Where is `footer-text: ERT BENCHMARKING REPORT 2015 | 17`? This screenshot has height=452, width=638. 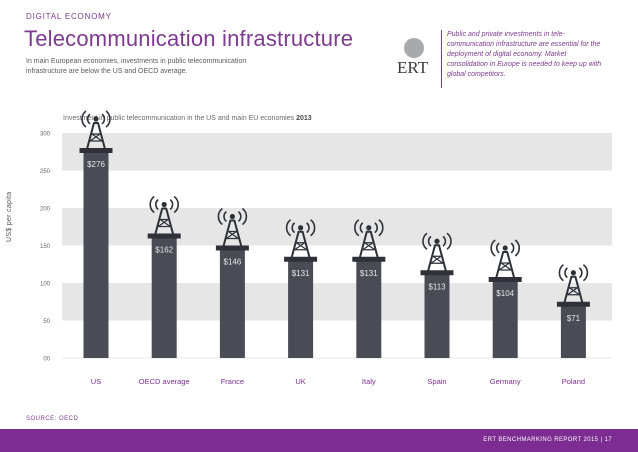
footer-text: ERT BENCHMARKING REPORT 2015 | 17 is located at coordinates (547, 440).